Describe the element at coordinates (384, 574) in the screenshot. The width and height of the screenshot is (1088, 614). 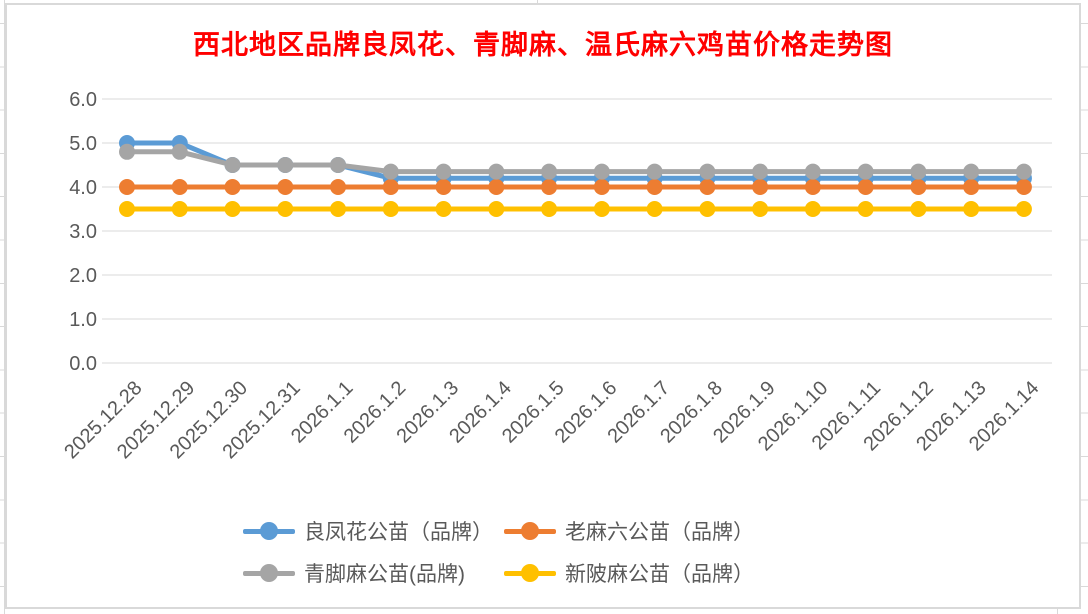
I see `legend-label: 青脚麻公苗(品牌)` at that location.